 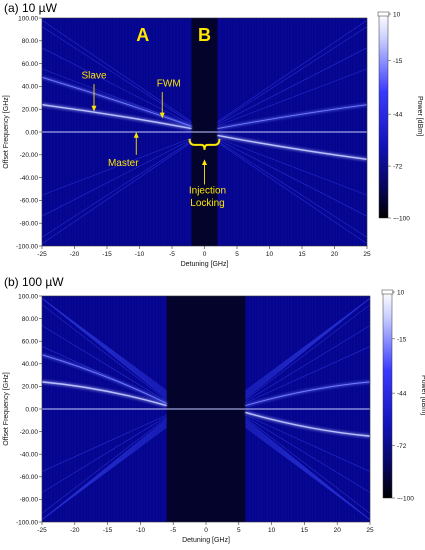 What do you see at coordinates (270, 254) in the screenshot?
I see `x-tick-label: 10` at bounding box center [270, 254].